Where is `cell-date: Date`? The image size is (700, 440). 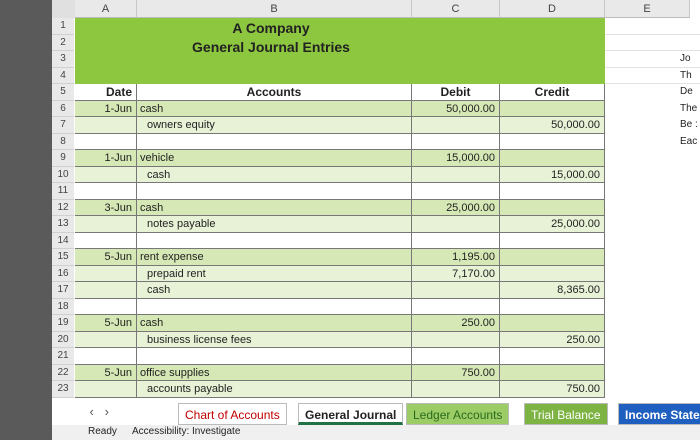
cell-date: Date is located at coordinates (106, 92).